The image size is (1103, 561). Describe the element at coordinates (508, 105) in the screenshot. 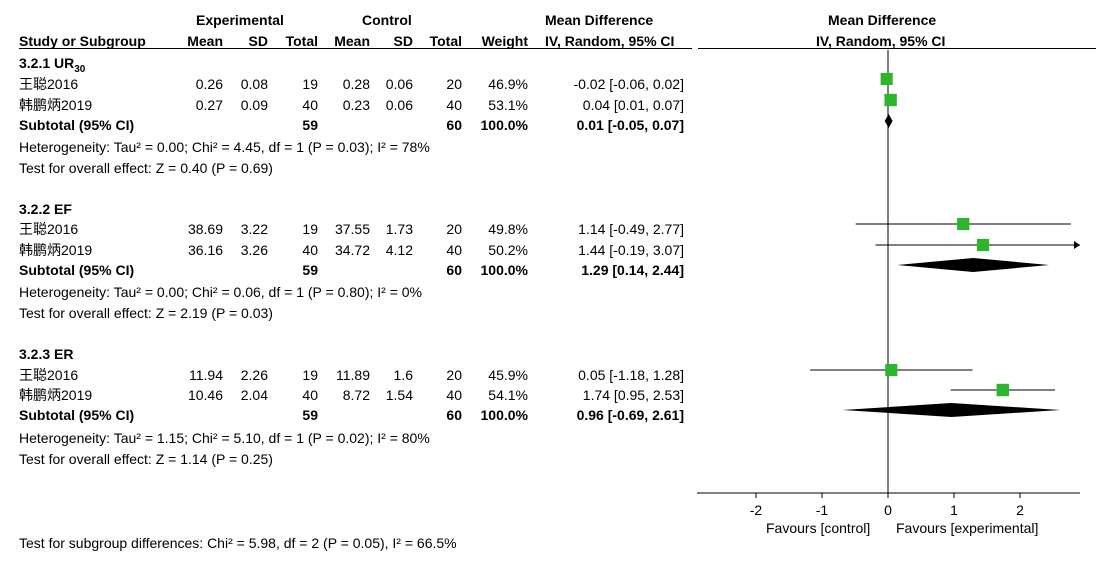

I see `study-weight: 53.1%` at that location.